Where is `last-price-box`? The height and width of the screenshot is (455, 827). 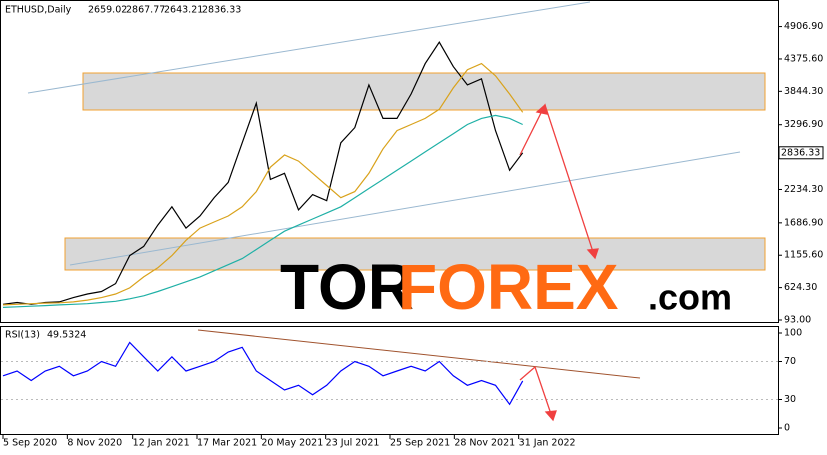
last-price-box is located at coordinates (801, 153).